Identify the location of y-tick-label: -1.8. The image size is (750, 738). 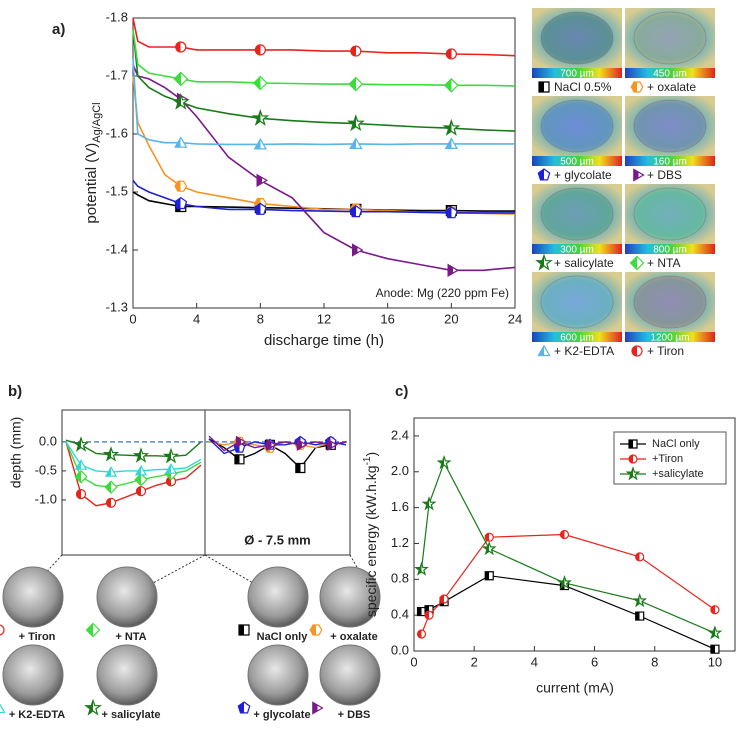
(117, 16).